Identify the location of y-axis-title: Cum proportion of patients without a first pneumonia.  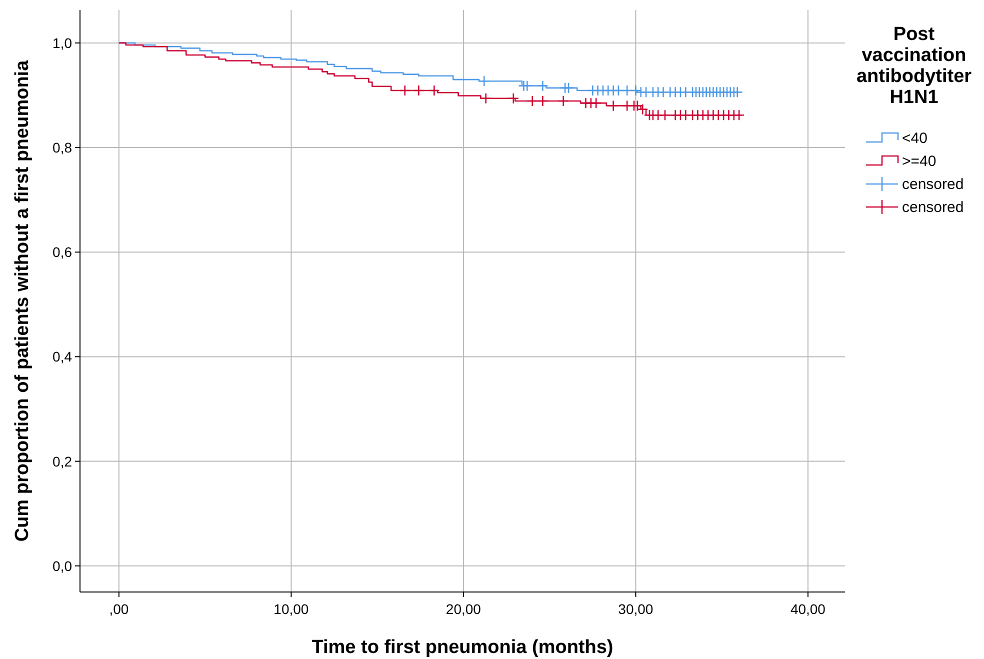
(22, 301).